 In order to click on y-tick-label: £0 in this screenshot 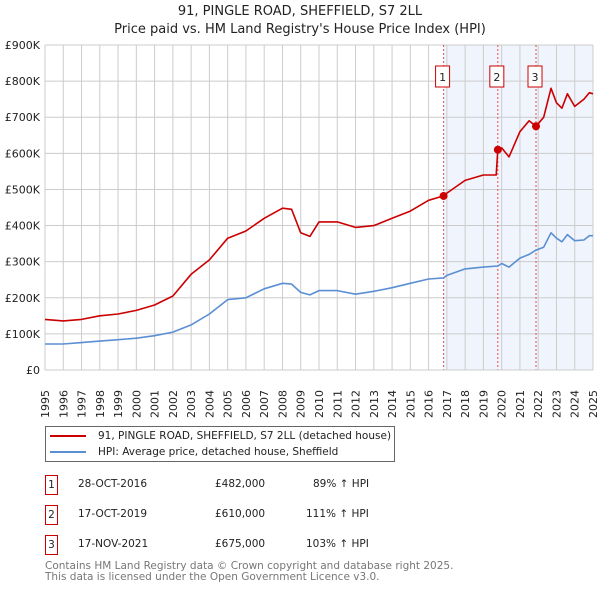, I will do `click(33, 370)`.